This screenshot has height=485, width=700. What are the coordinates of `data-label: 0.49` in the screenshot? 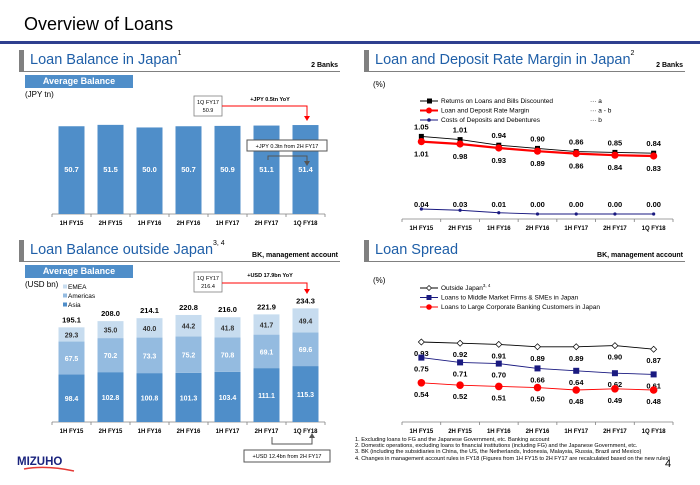 It's located at (615, 400).